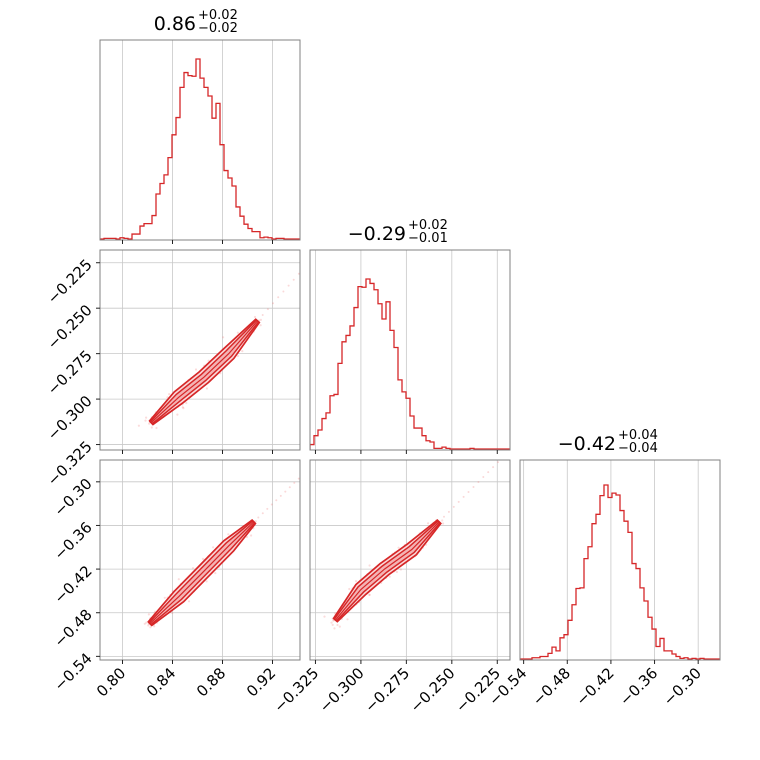  I want to click on y-tick-label: −0.250, so click(70, 327).